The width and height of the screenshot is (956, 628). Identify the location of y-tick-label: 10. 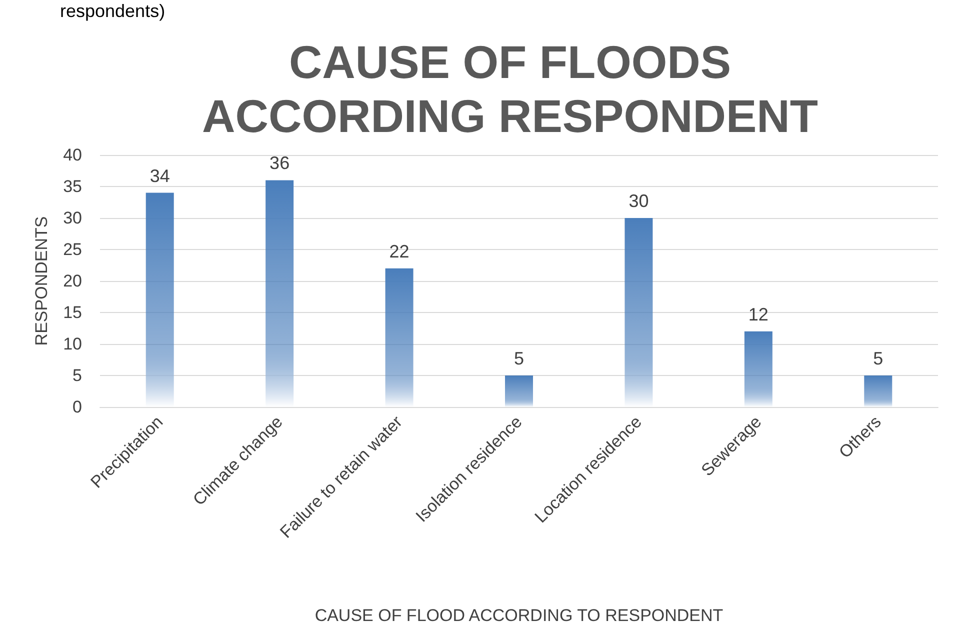
(72, 344).